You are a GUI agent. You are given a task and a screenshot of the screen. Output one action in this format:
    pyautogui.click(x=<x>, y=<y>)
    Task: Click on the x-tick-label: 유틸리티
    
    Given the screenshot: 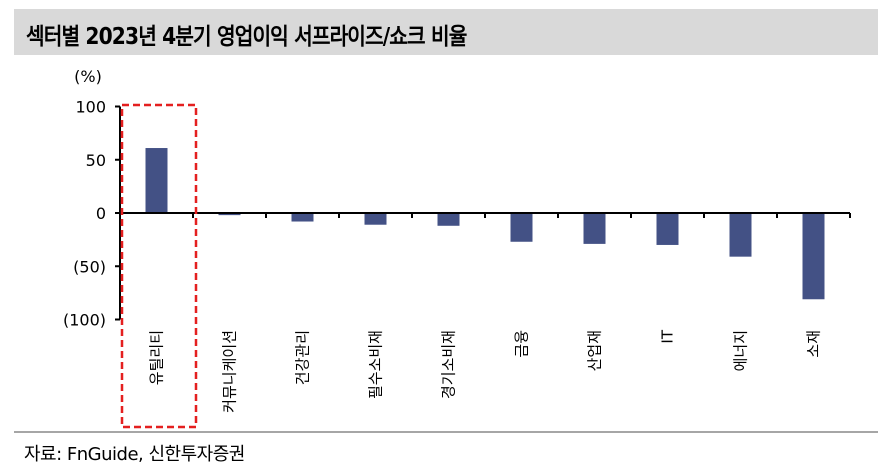 What is the action you would take?
    pyautogui.click(x=157, y=357)
    